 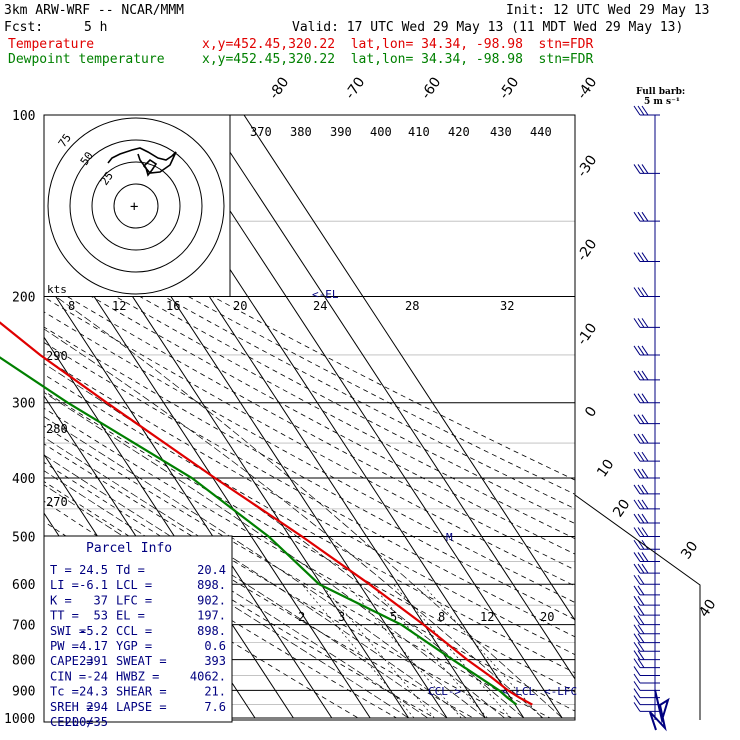 I want to click on theta-label: 390, so click(x=341, y=132).